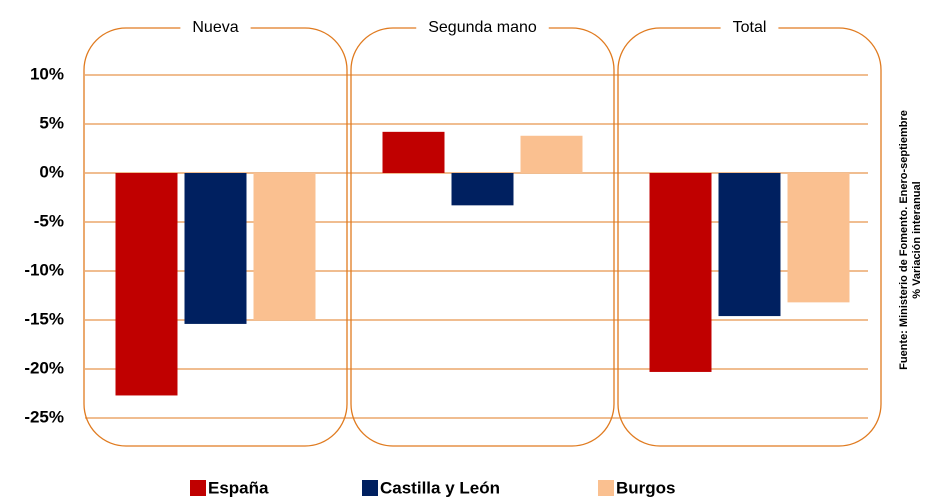  I want to click on group-label: Nueva, so click(215, 27).